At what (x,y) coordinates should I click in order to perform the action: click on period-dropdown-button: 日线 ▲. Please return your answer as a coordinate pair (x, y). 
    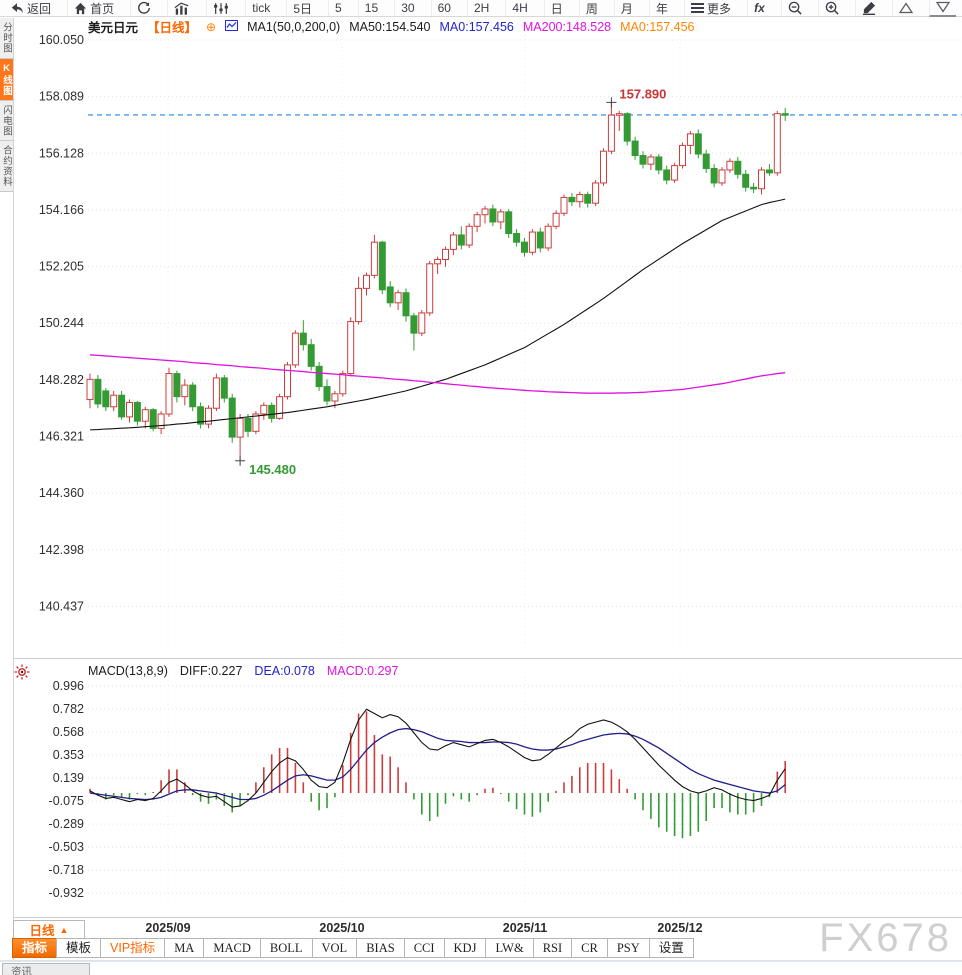
    Looking at the image, I should click on (49, 929).